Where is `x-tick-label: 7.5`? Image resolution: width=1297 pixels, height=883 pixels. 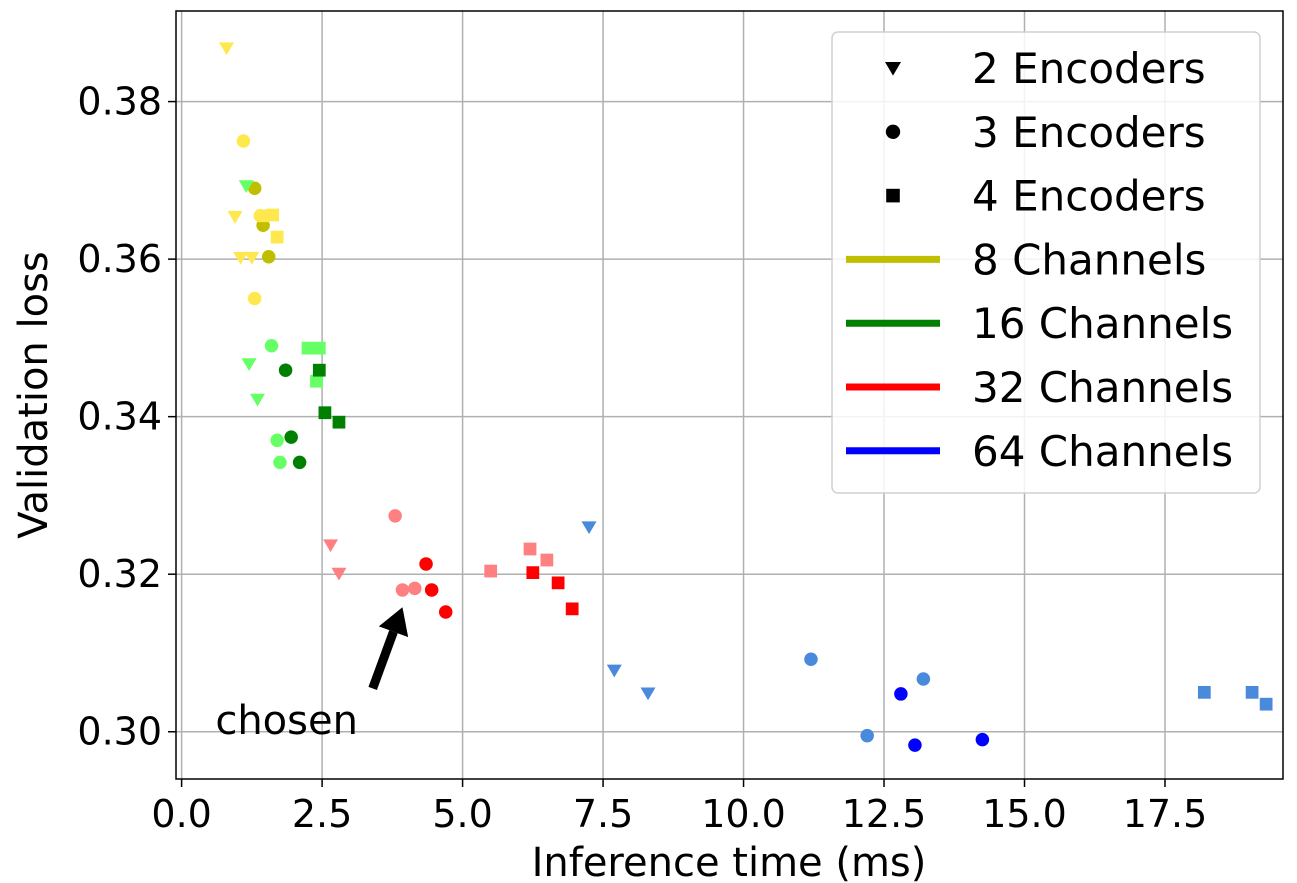 x-tick-label: 7.5 is located at coordinates (603, 814).